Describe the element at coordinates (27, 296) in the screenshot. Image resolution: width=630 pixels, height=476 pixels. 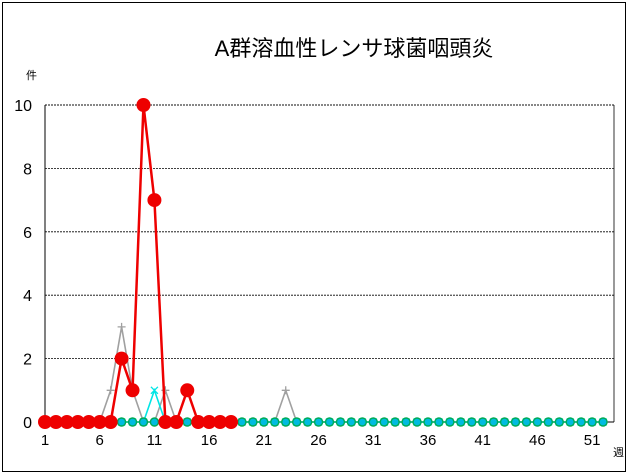
I see `y-tick-label-2: 4` at that location.